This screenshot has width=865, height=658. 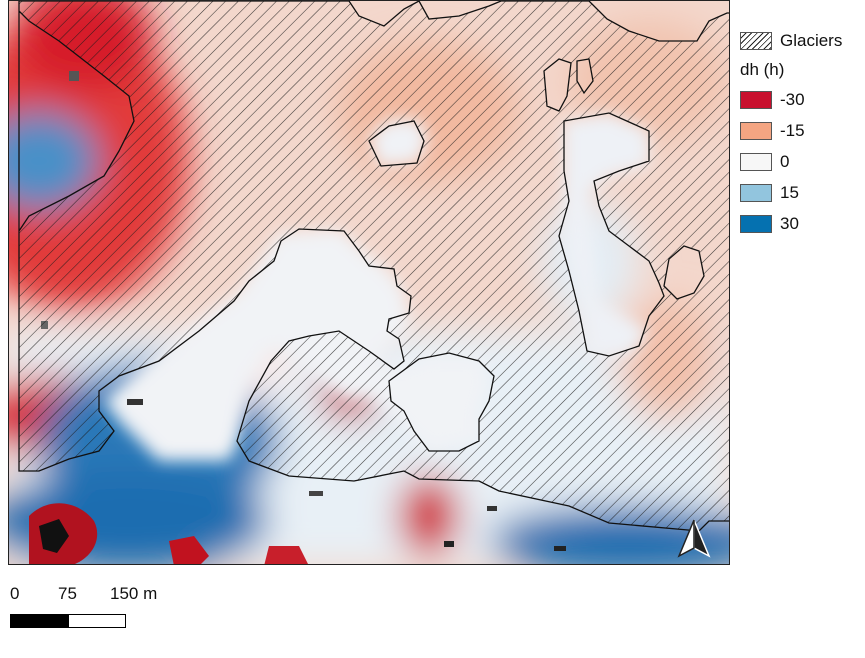 What do you see at coordinates (800, 192) in the screenshot?
I see `legend-class-3: 15` at bounding box center [800, 192].